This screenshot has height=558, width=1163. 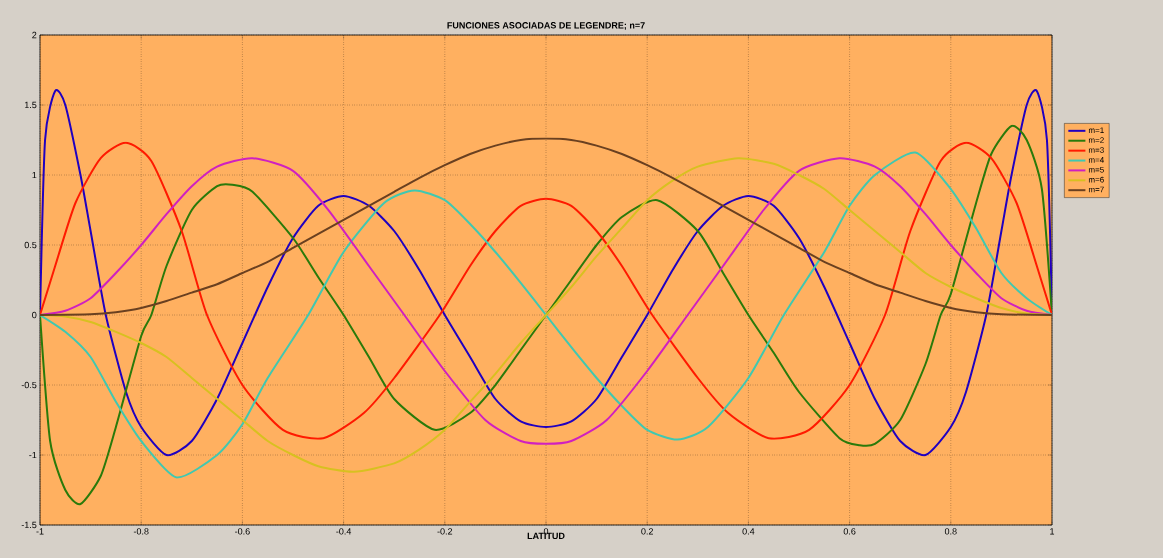 I want to click on x-tick-label: 0.8, so click(x=950, y=531).